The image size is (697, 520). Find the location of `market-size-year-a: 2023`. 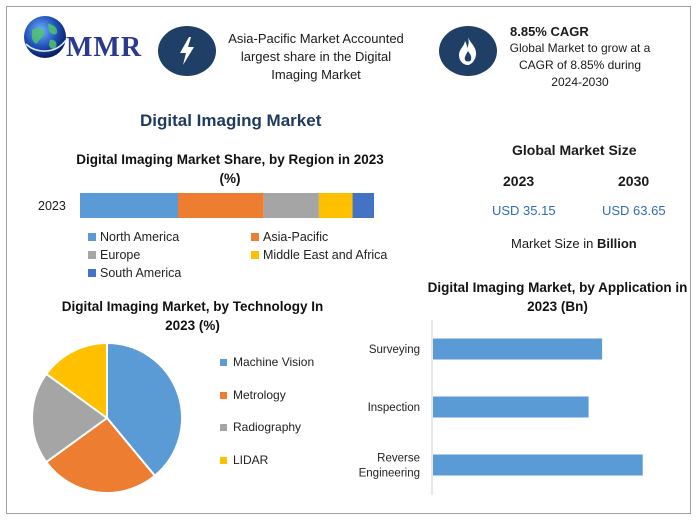

market-size-year-a: 2023 is located at coordinates (519, 181).